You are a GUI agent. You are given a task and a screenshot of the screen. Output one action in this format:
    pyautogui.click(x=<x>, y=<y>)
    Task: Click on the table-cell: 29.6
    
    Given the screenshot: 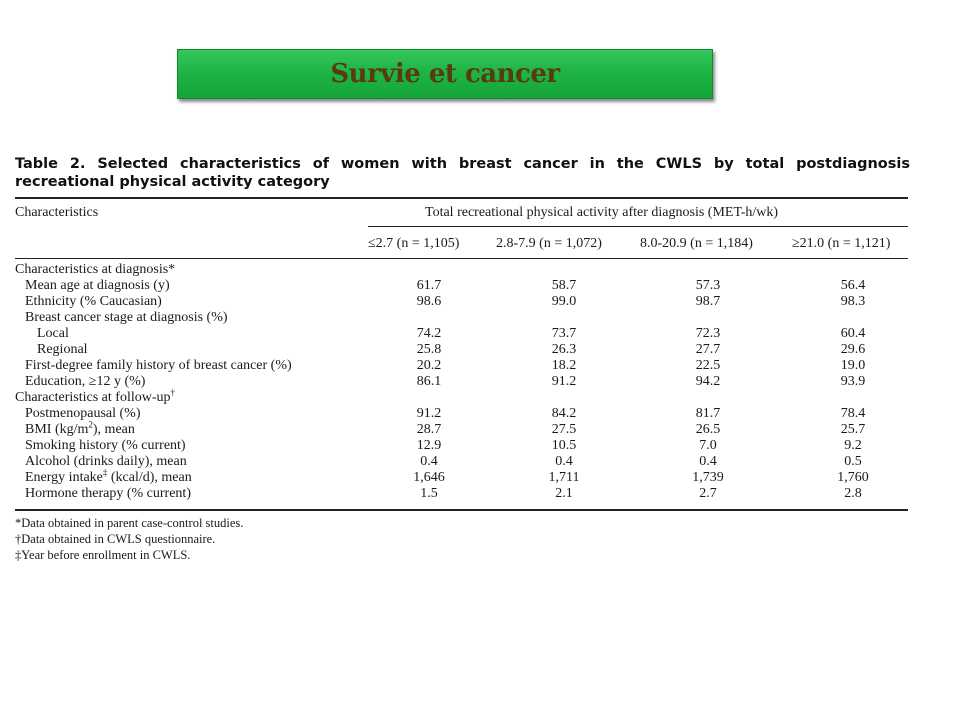 What is the action you would take?
    pyautogui.click(x=853, y=349)
    